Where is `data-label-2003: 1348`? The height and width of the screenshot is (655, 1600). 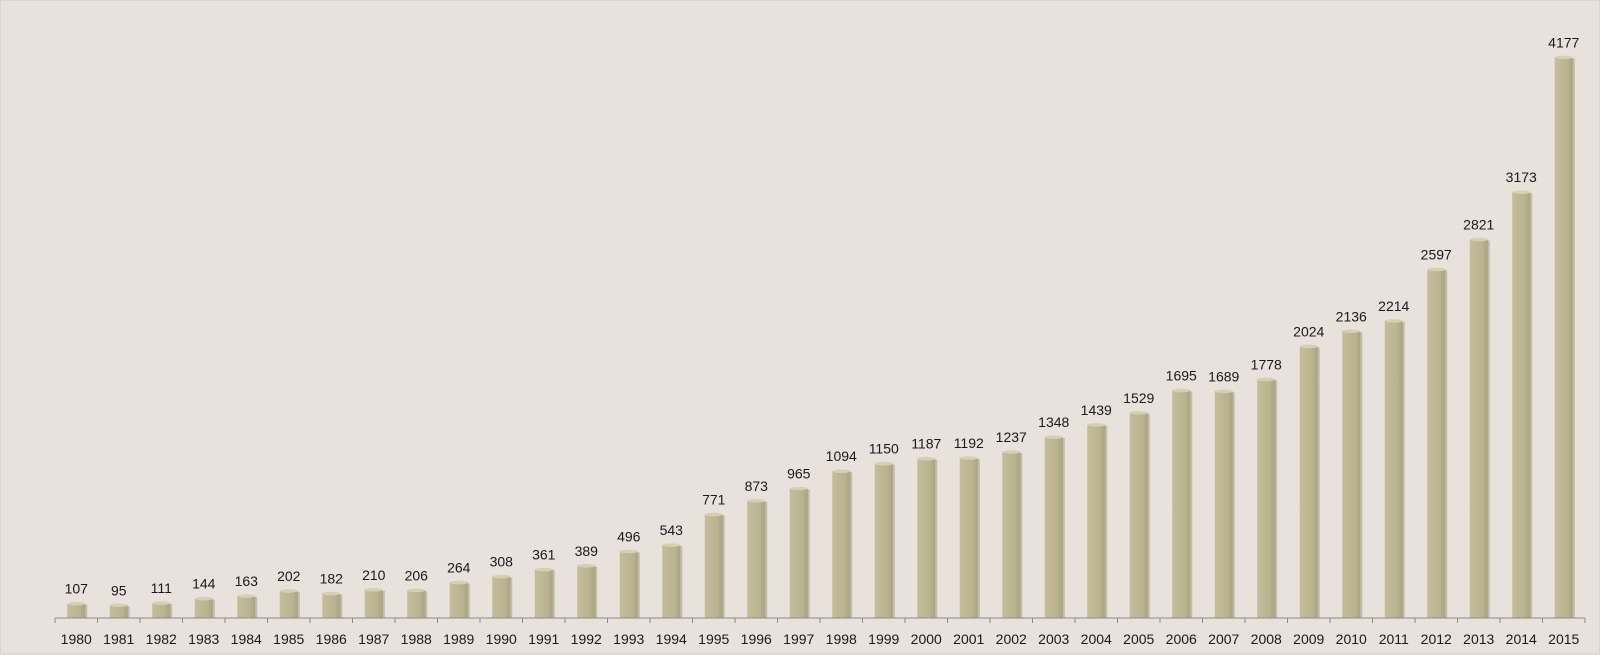
data-label-2003: 1348 is located at coordinates (1053, 422).